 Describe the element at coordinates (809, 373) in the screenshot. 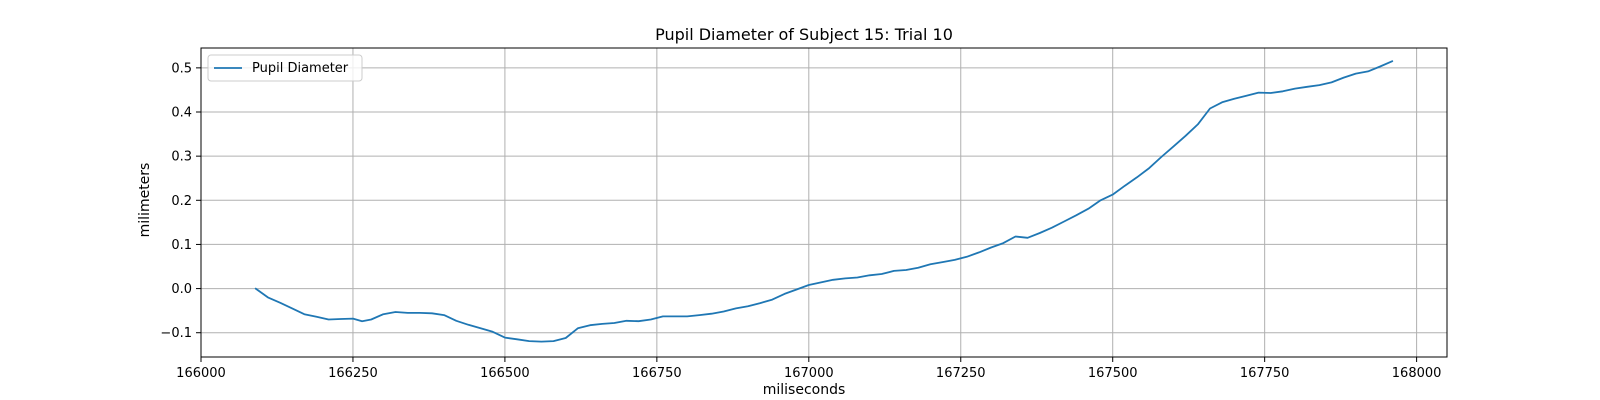

I see `x-tick-label: 167000` at that location.